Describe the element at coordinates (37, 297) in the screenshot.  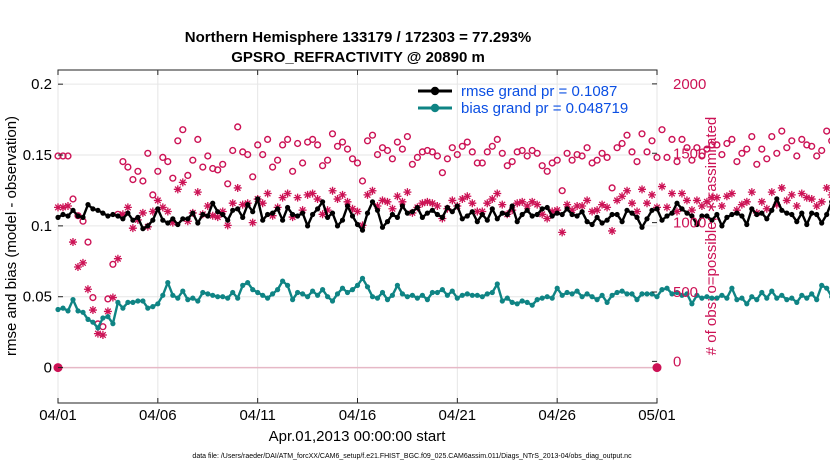
I see `y-tick-label: 0.05` at that location.